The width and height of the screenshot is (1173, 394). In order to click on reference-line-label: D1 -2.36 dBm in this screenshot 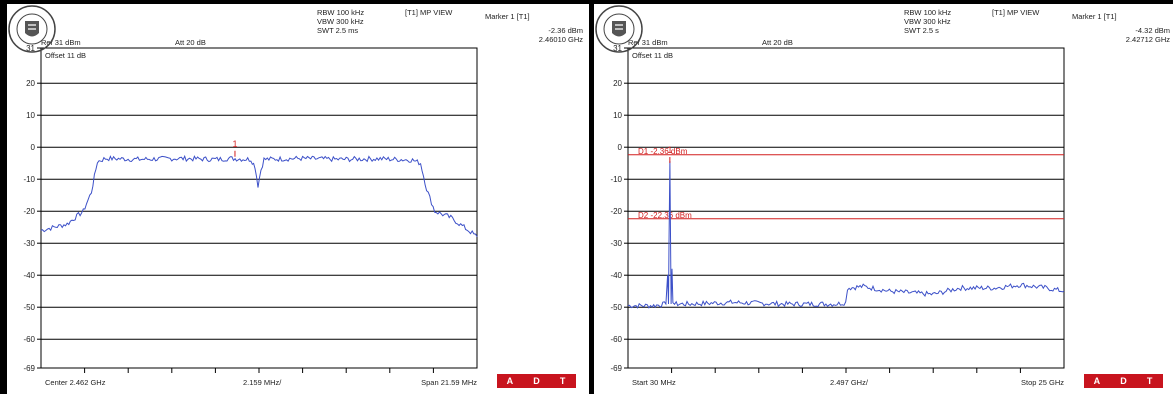, I will do `click(663, 151)`.